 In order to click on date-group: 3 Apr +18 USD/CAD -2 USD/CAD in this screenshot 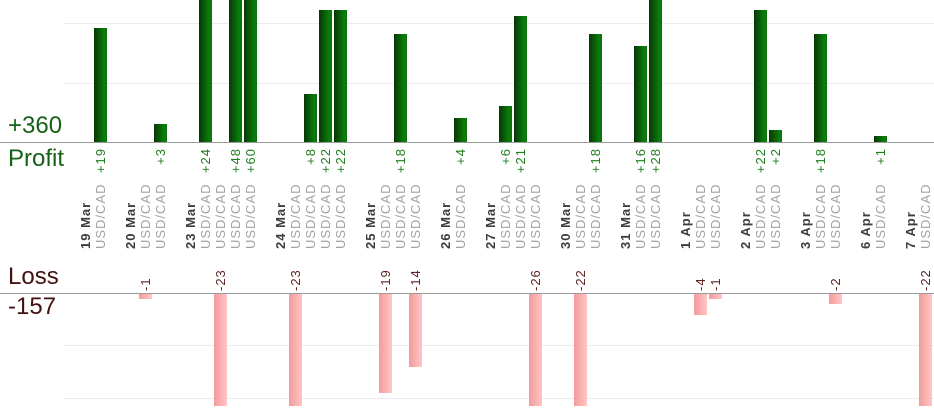, I will do `click(820, 210)`.